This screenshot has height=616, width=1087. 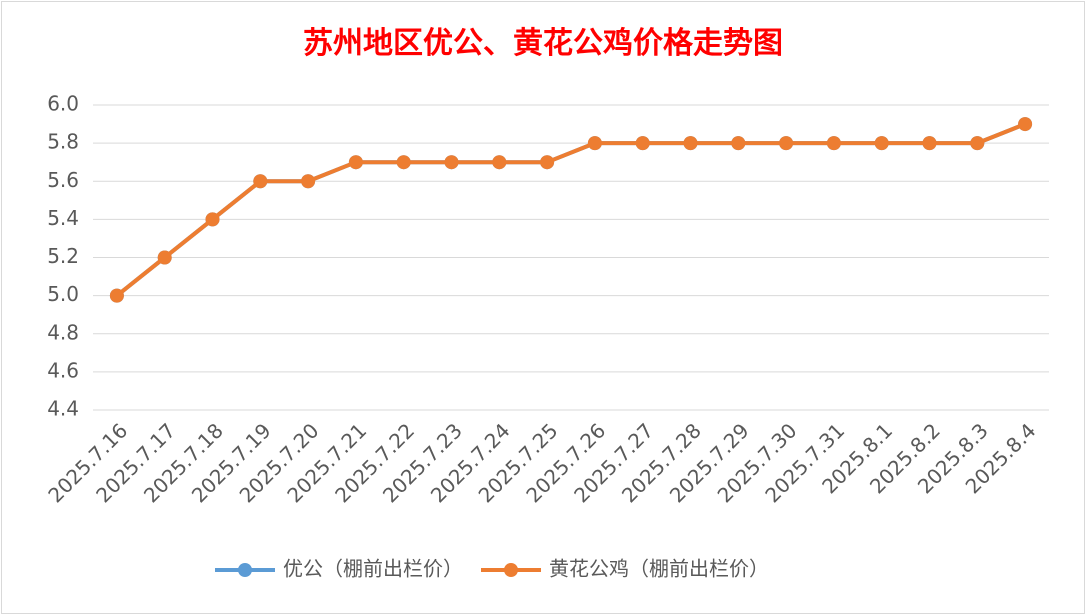 What do you see at coordinates (63, 370) in the screenshot?
I see `y-tick-label: 4.6` at bounding box center [63, 370].